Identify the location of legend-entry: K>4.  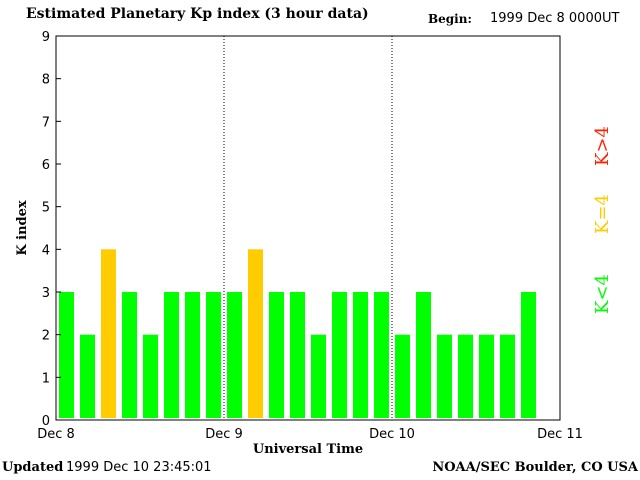
(602, 146).